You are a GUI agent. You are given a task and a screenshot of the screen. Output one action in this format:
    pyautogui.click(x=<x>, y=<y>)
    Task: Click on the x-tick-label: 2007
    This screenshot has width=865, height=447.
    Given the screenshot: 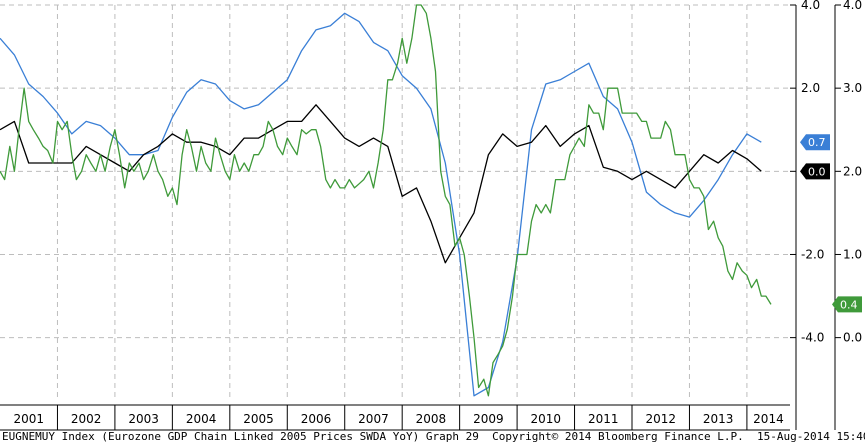 What is the action you would take?
    pyautogui.click(x=373, y=419)
    